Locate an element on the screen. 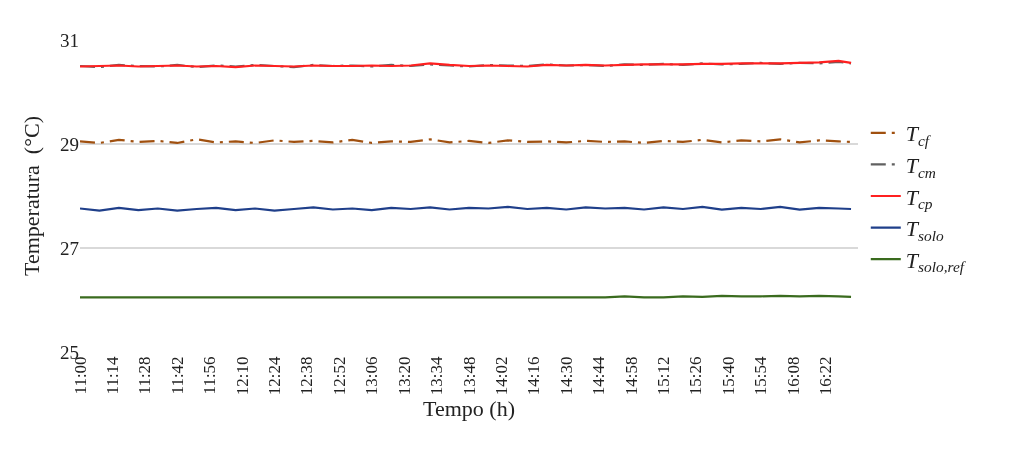 This screenshot has width=1028, height=462. x-tick-label: 14:02 is located at coordinates (501, 376).